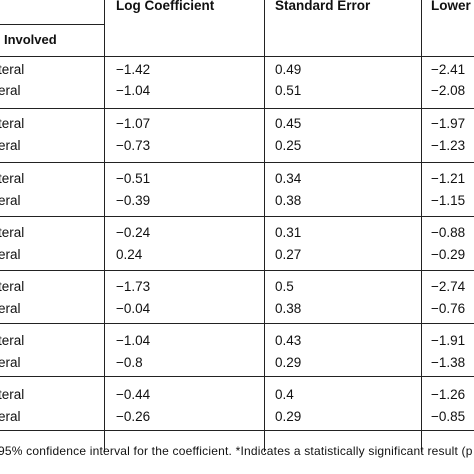 Image resolution: width=474 pixels, height=474 pixels. What do you see at coordinates (448, 123) in the screenshot?
I see `lower-bound-cell: −1.97` at bounding box center [448, 123].